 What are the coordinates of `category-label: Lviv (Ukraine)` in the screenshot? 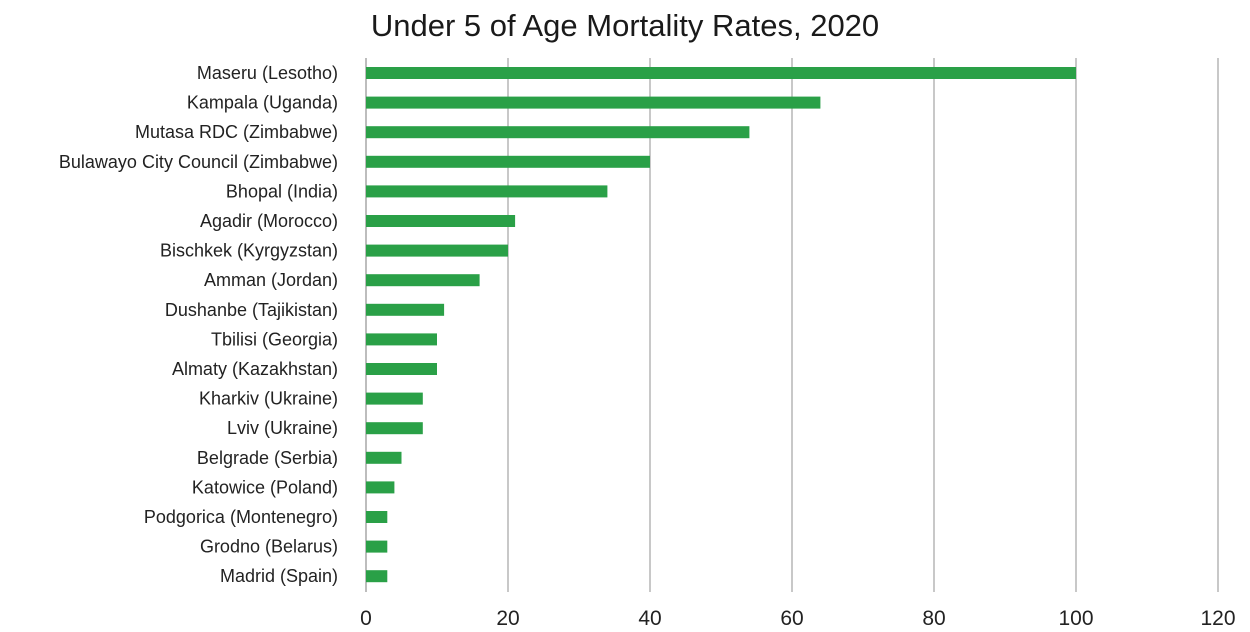 It's located at (282, 428).